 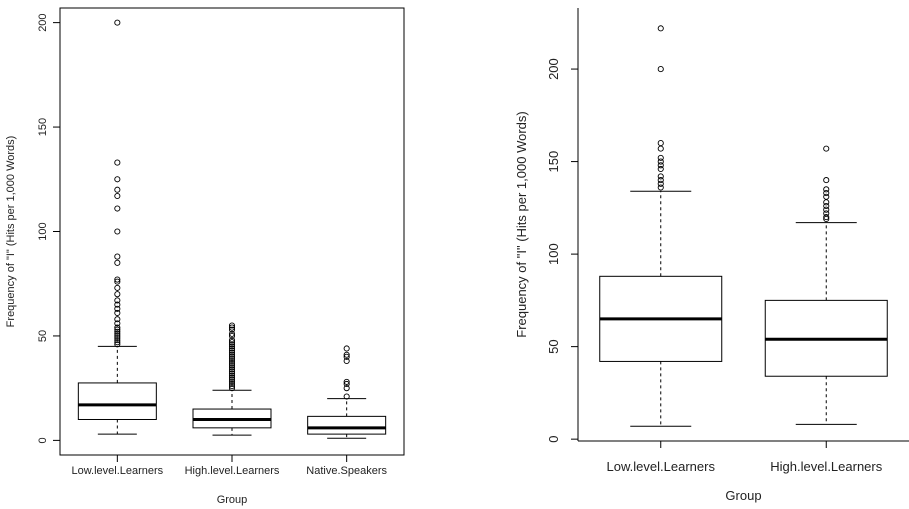 What do you see at coordinates (117, 471) in the screenshot?
I see `x-tick-label: Low.level.Learners` at bounding box center [117, 471].